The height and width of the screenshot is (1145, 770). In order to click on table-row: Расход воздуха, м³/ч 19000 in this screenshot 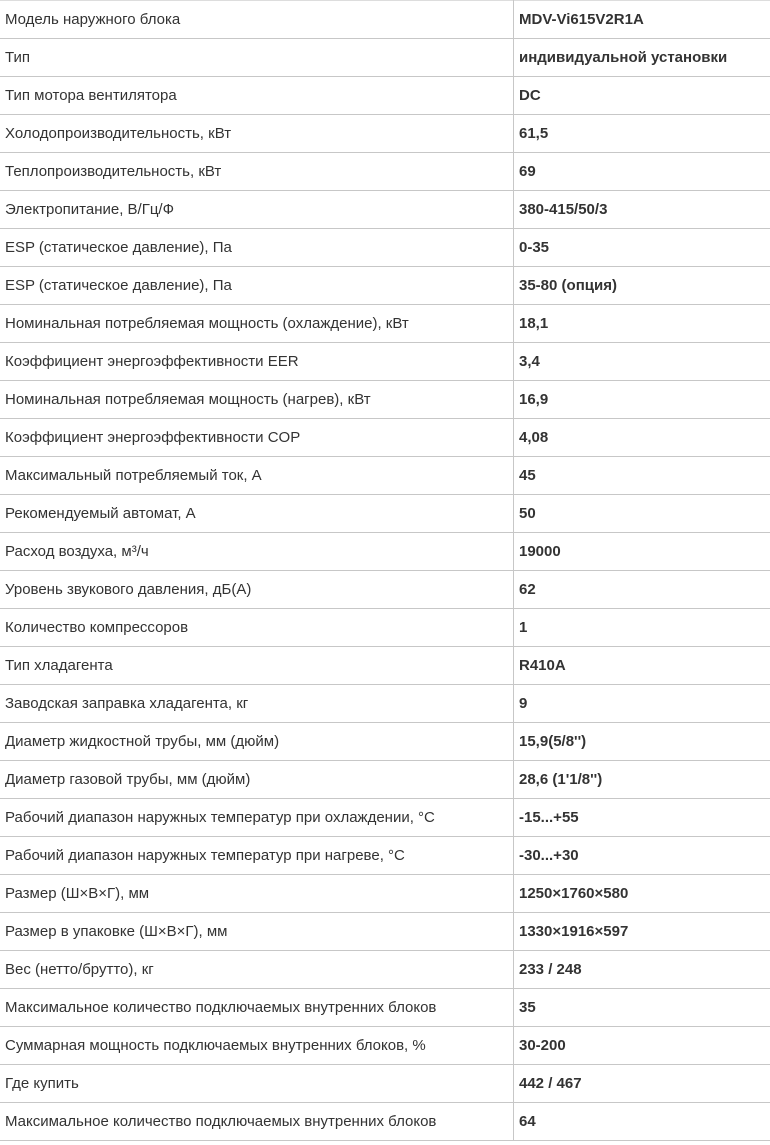, I will do `click(385, 551)`.